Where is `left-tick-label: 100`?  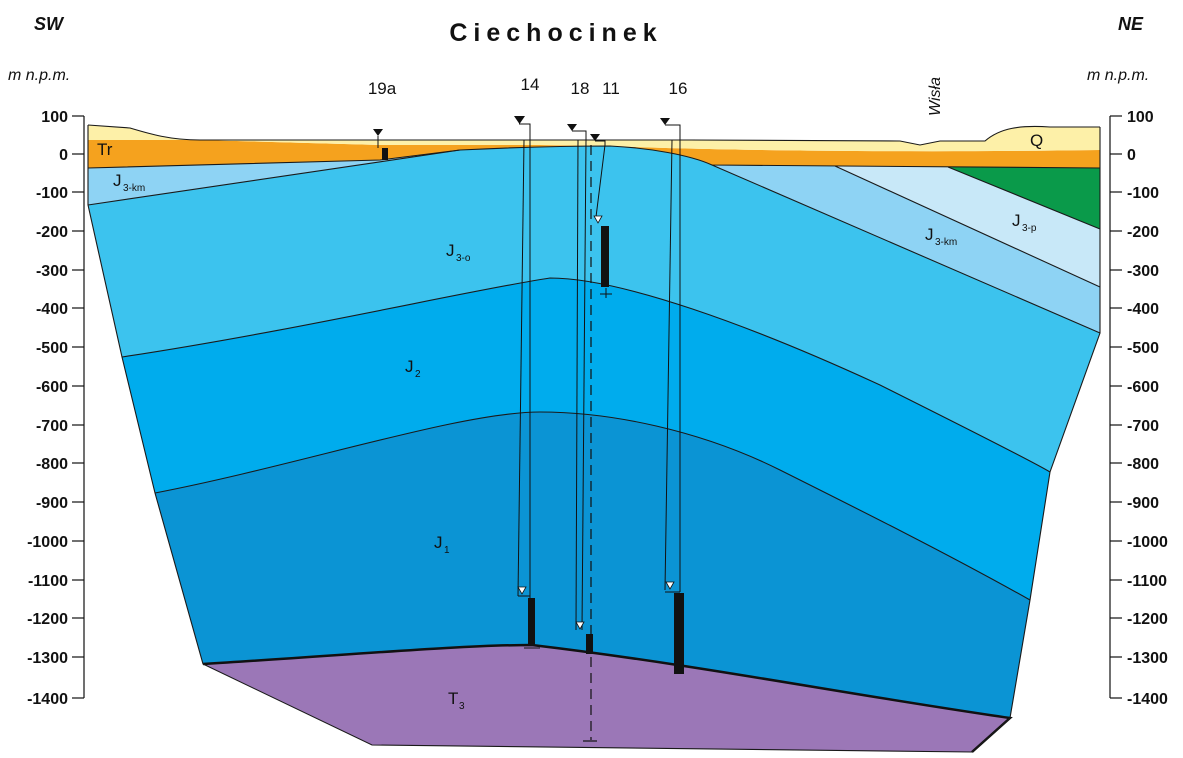
left-tick-label: 100 is located at coordinates (54, 117).